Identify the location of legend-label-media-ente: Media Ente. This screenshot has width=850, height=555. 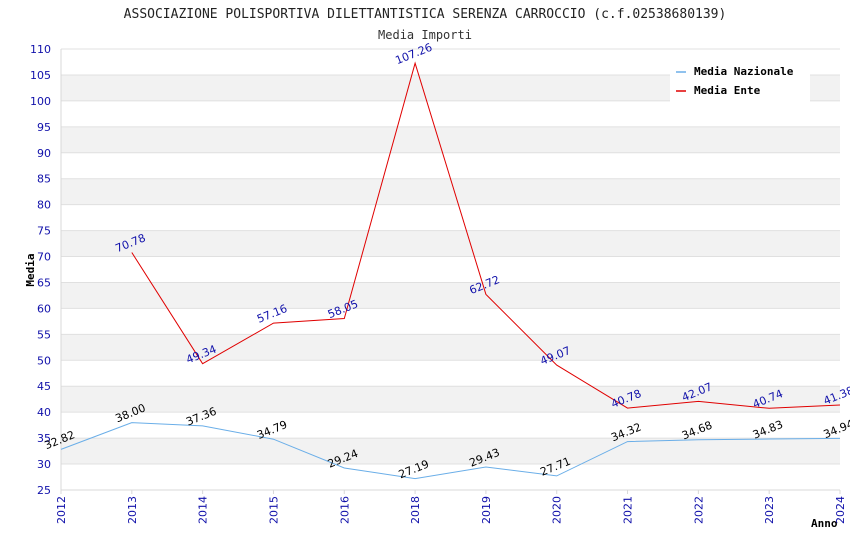
(727, 90).